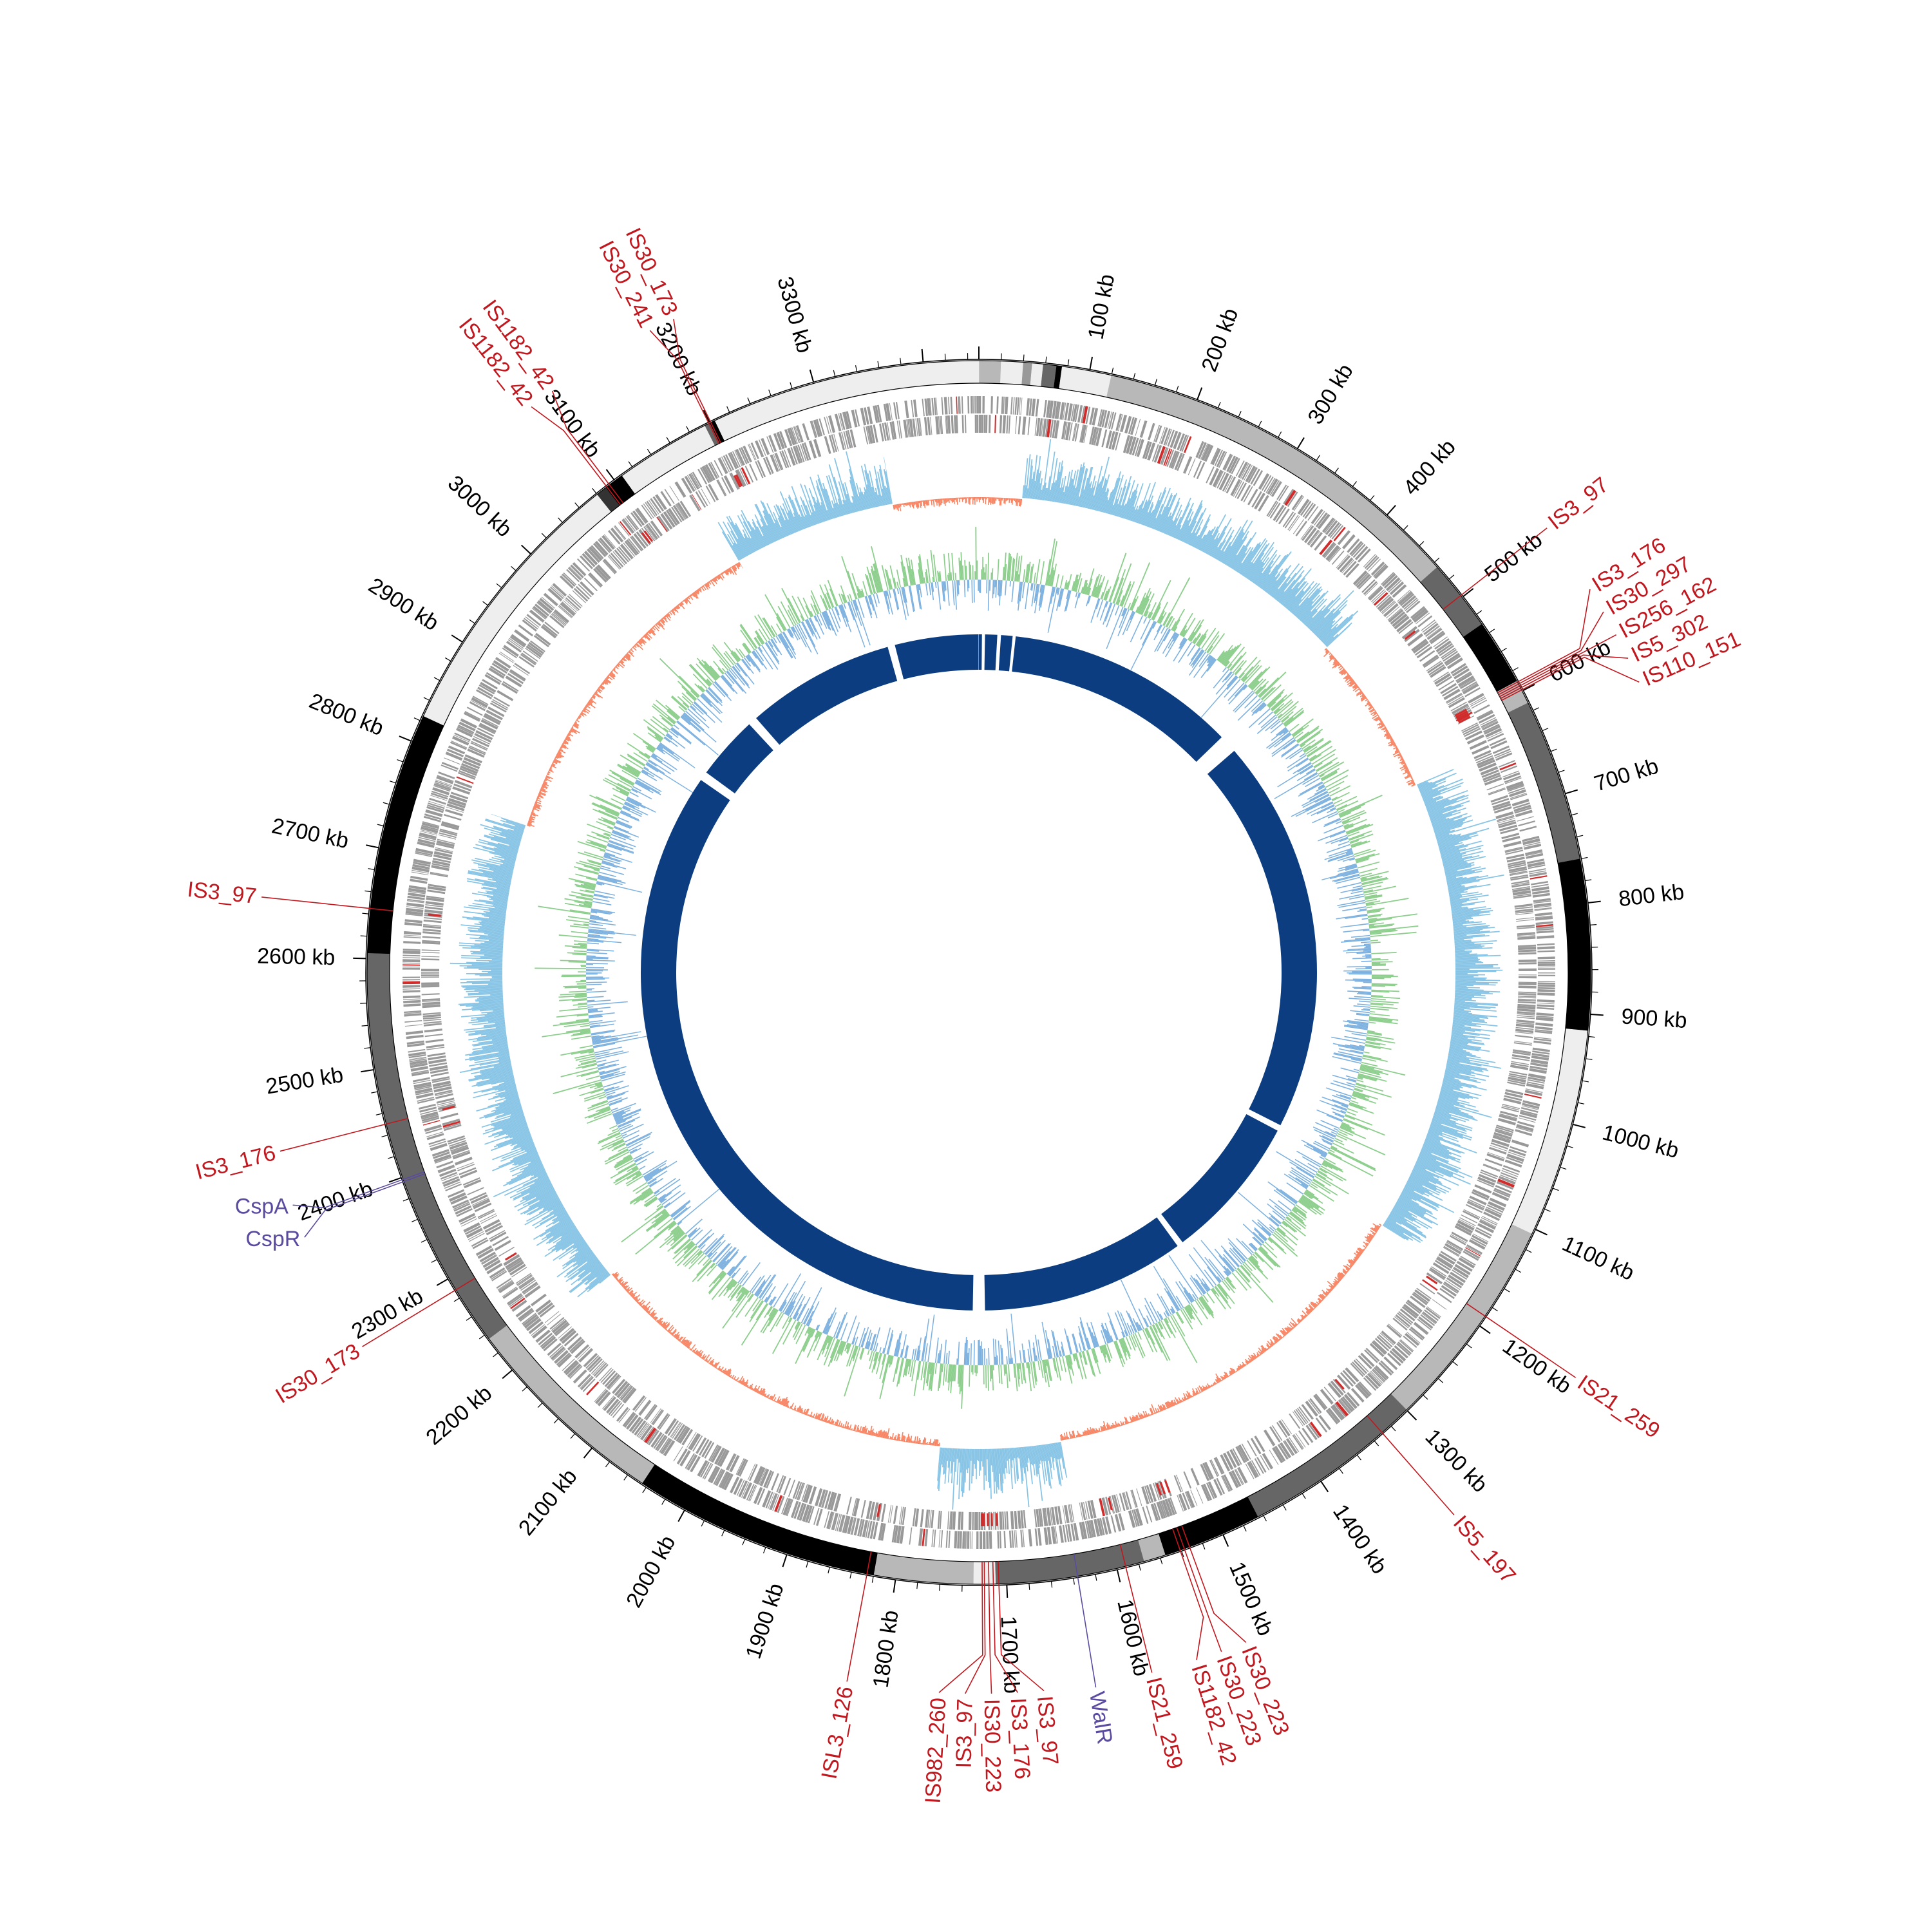 Image resolution: width=1932 pixels, height=1932 pixels. I want to click on kb-label: 1800 kb, so click(886, 1649).